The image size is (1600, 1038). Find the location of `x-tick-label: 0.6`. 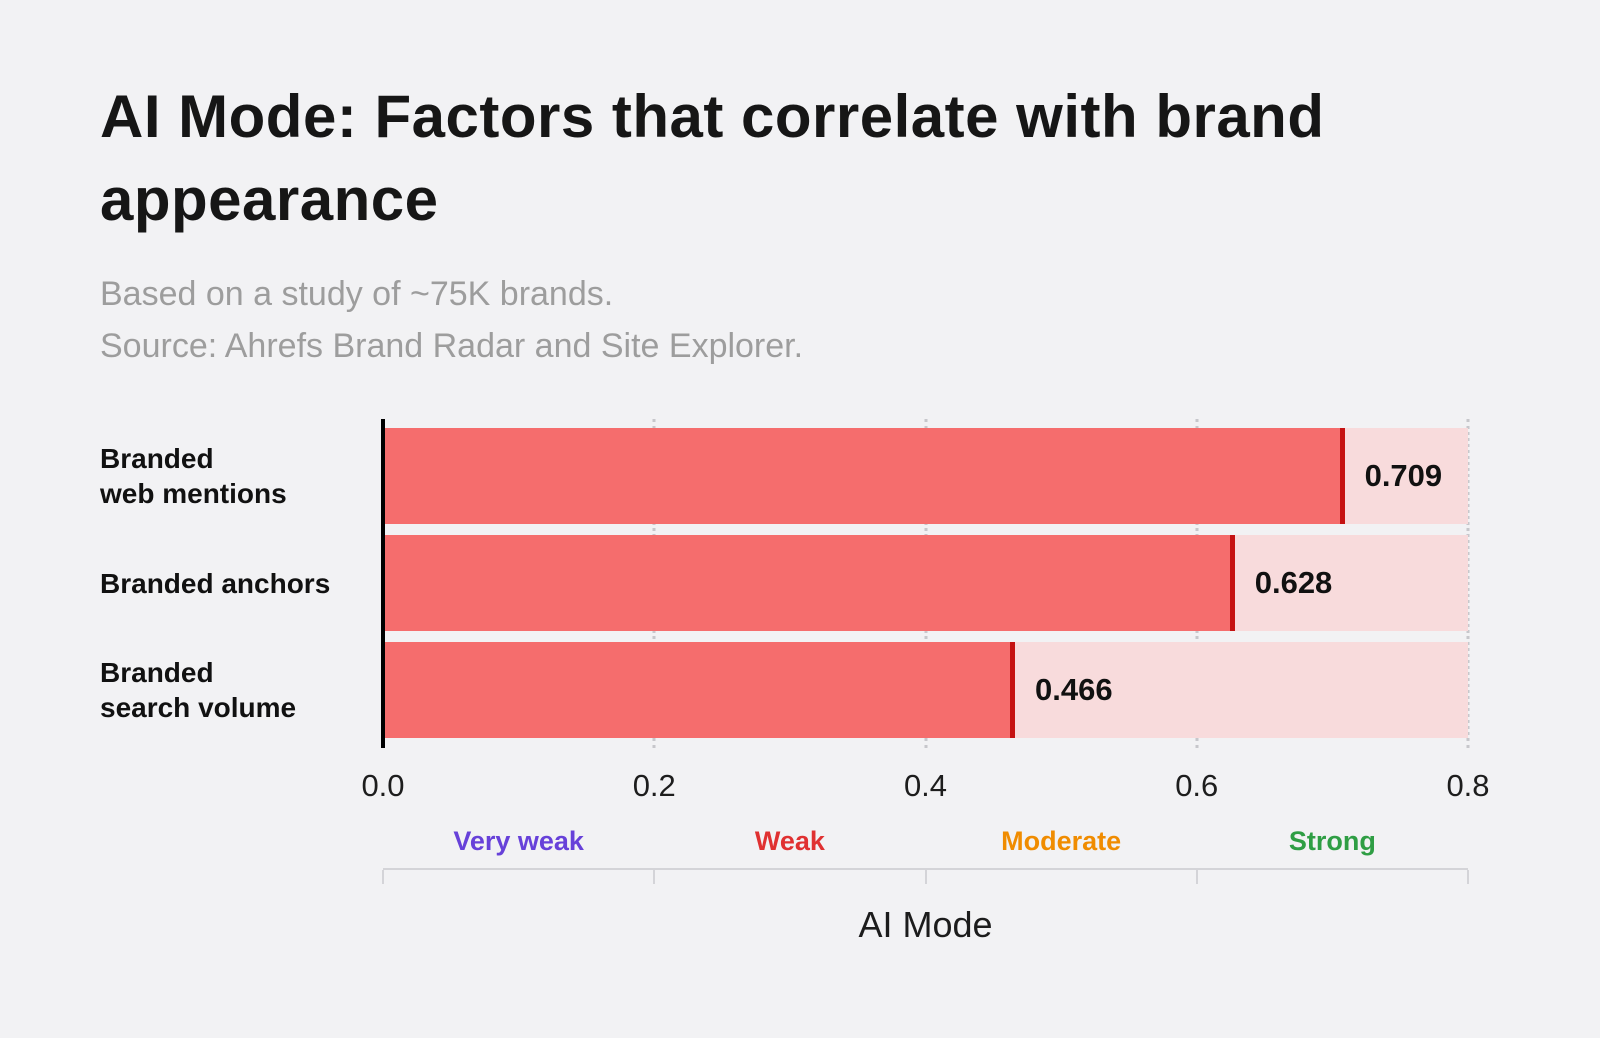

x-tick-label: 0.6 is located at coordinates (1197, 785).